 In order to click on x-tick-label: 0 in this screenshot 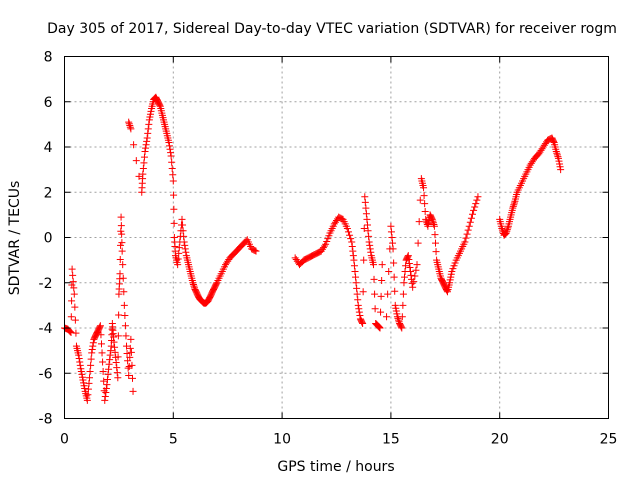, I will do `click(64, 440)`.